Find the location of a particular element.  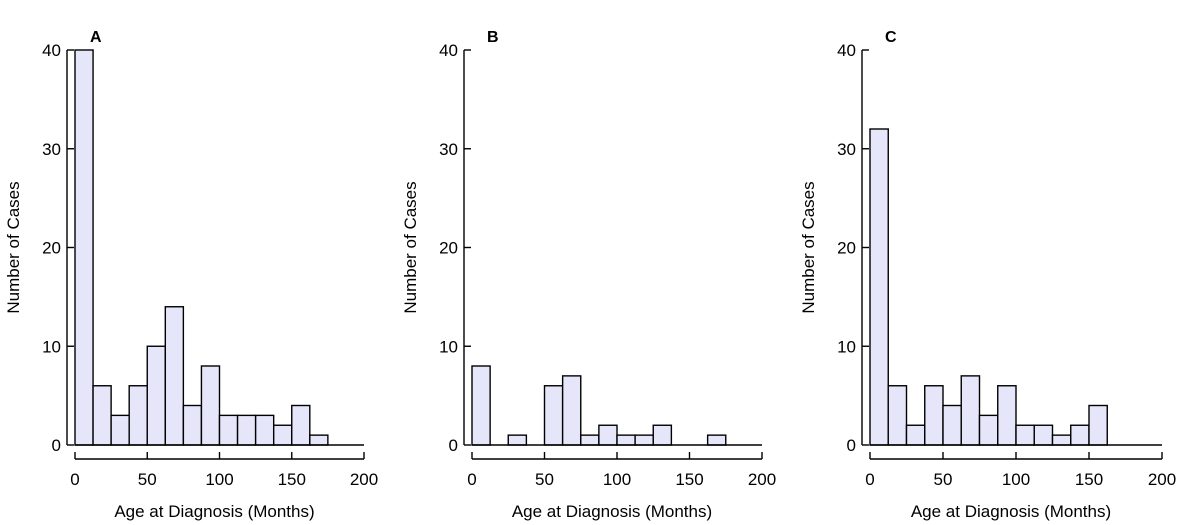

panel-label: C is located at coordinates (891, 37).